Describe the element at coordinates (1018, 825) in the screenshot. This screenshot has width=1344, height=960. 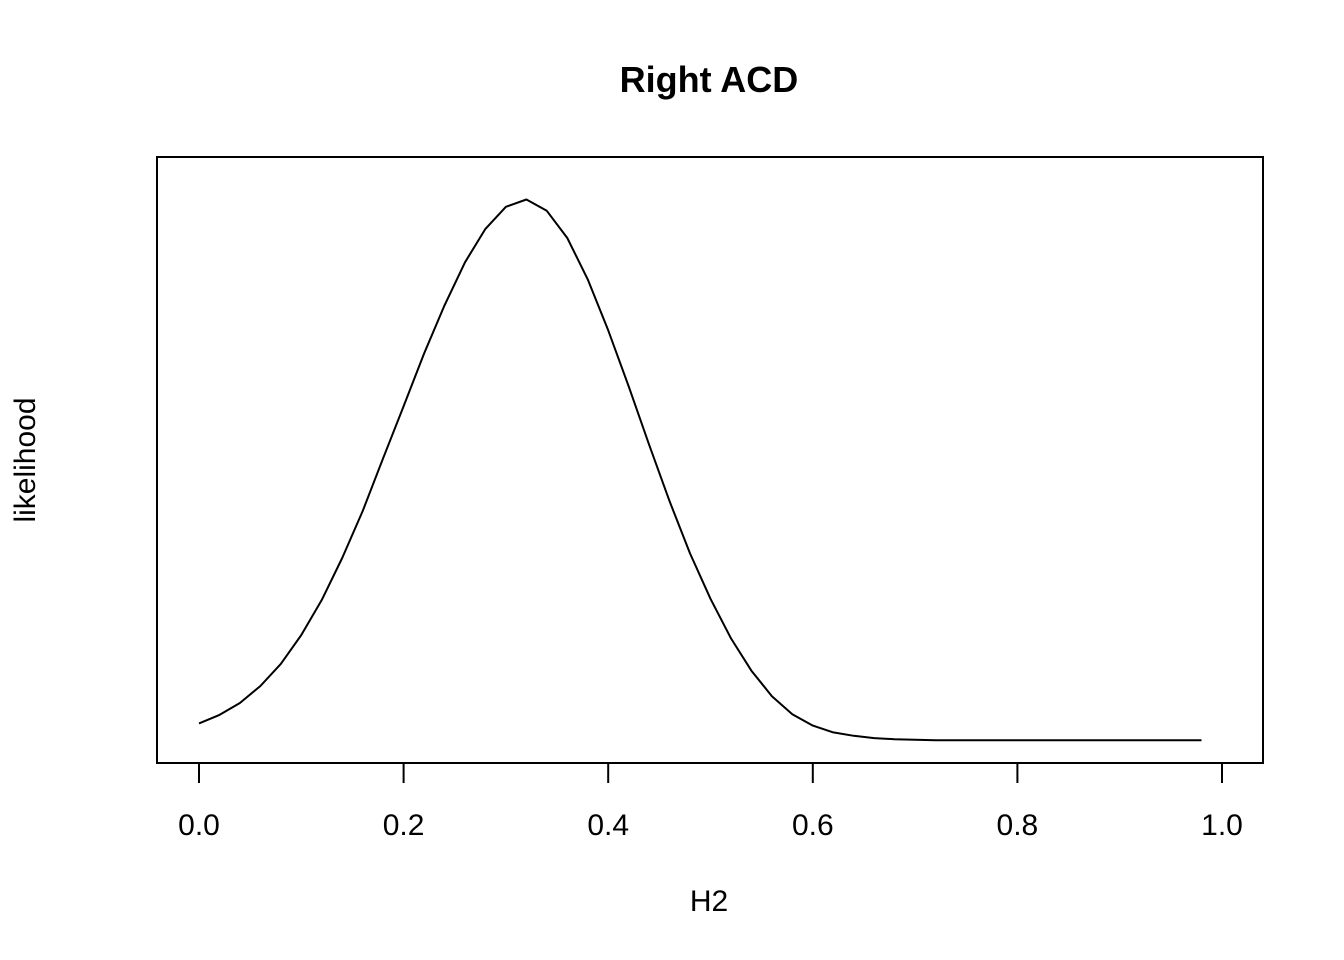
I see `x-tick-label: 0.8` at that location.